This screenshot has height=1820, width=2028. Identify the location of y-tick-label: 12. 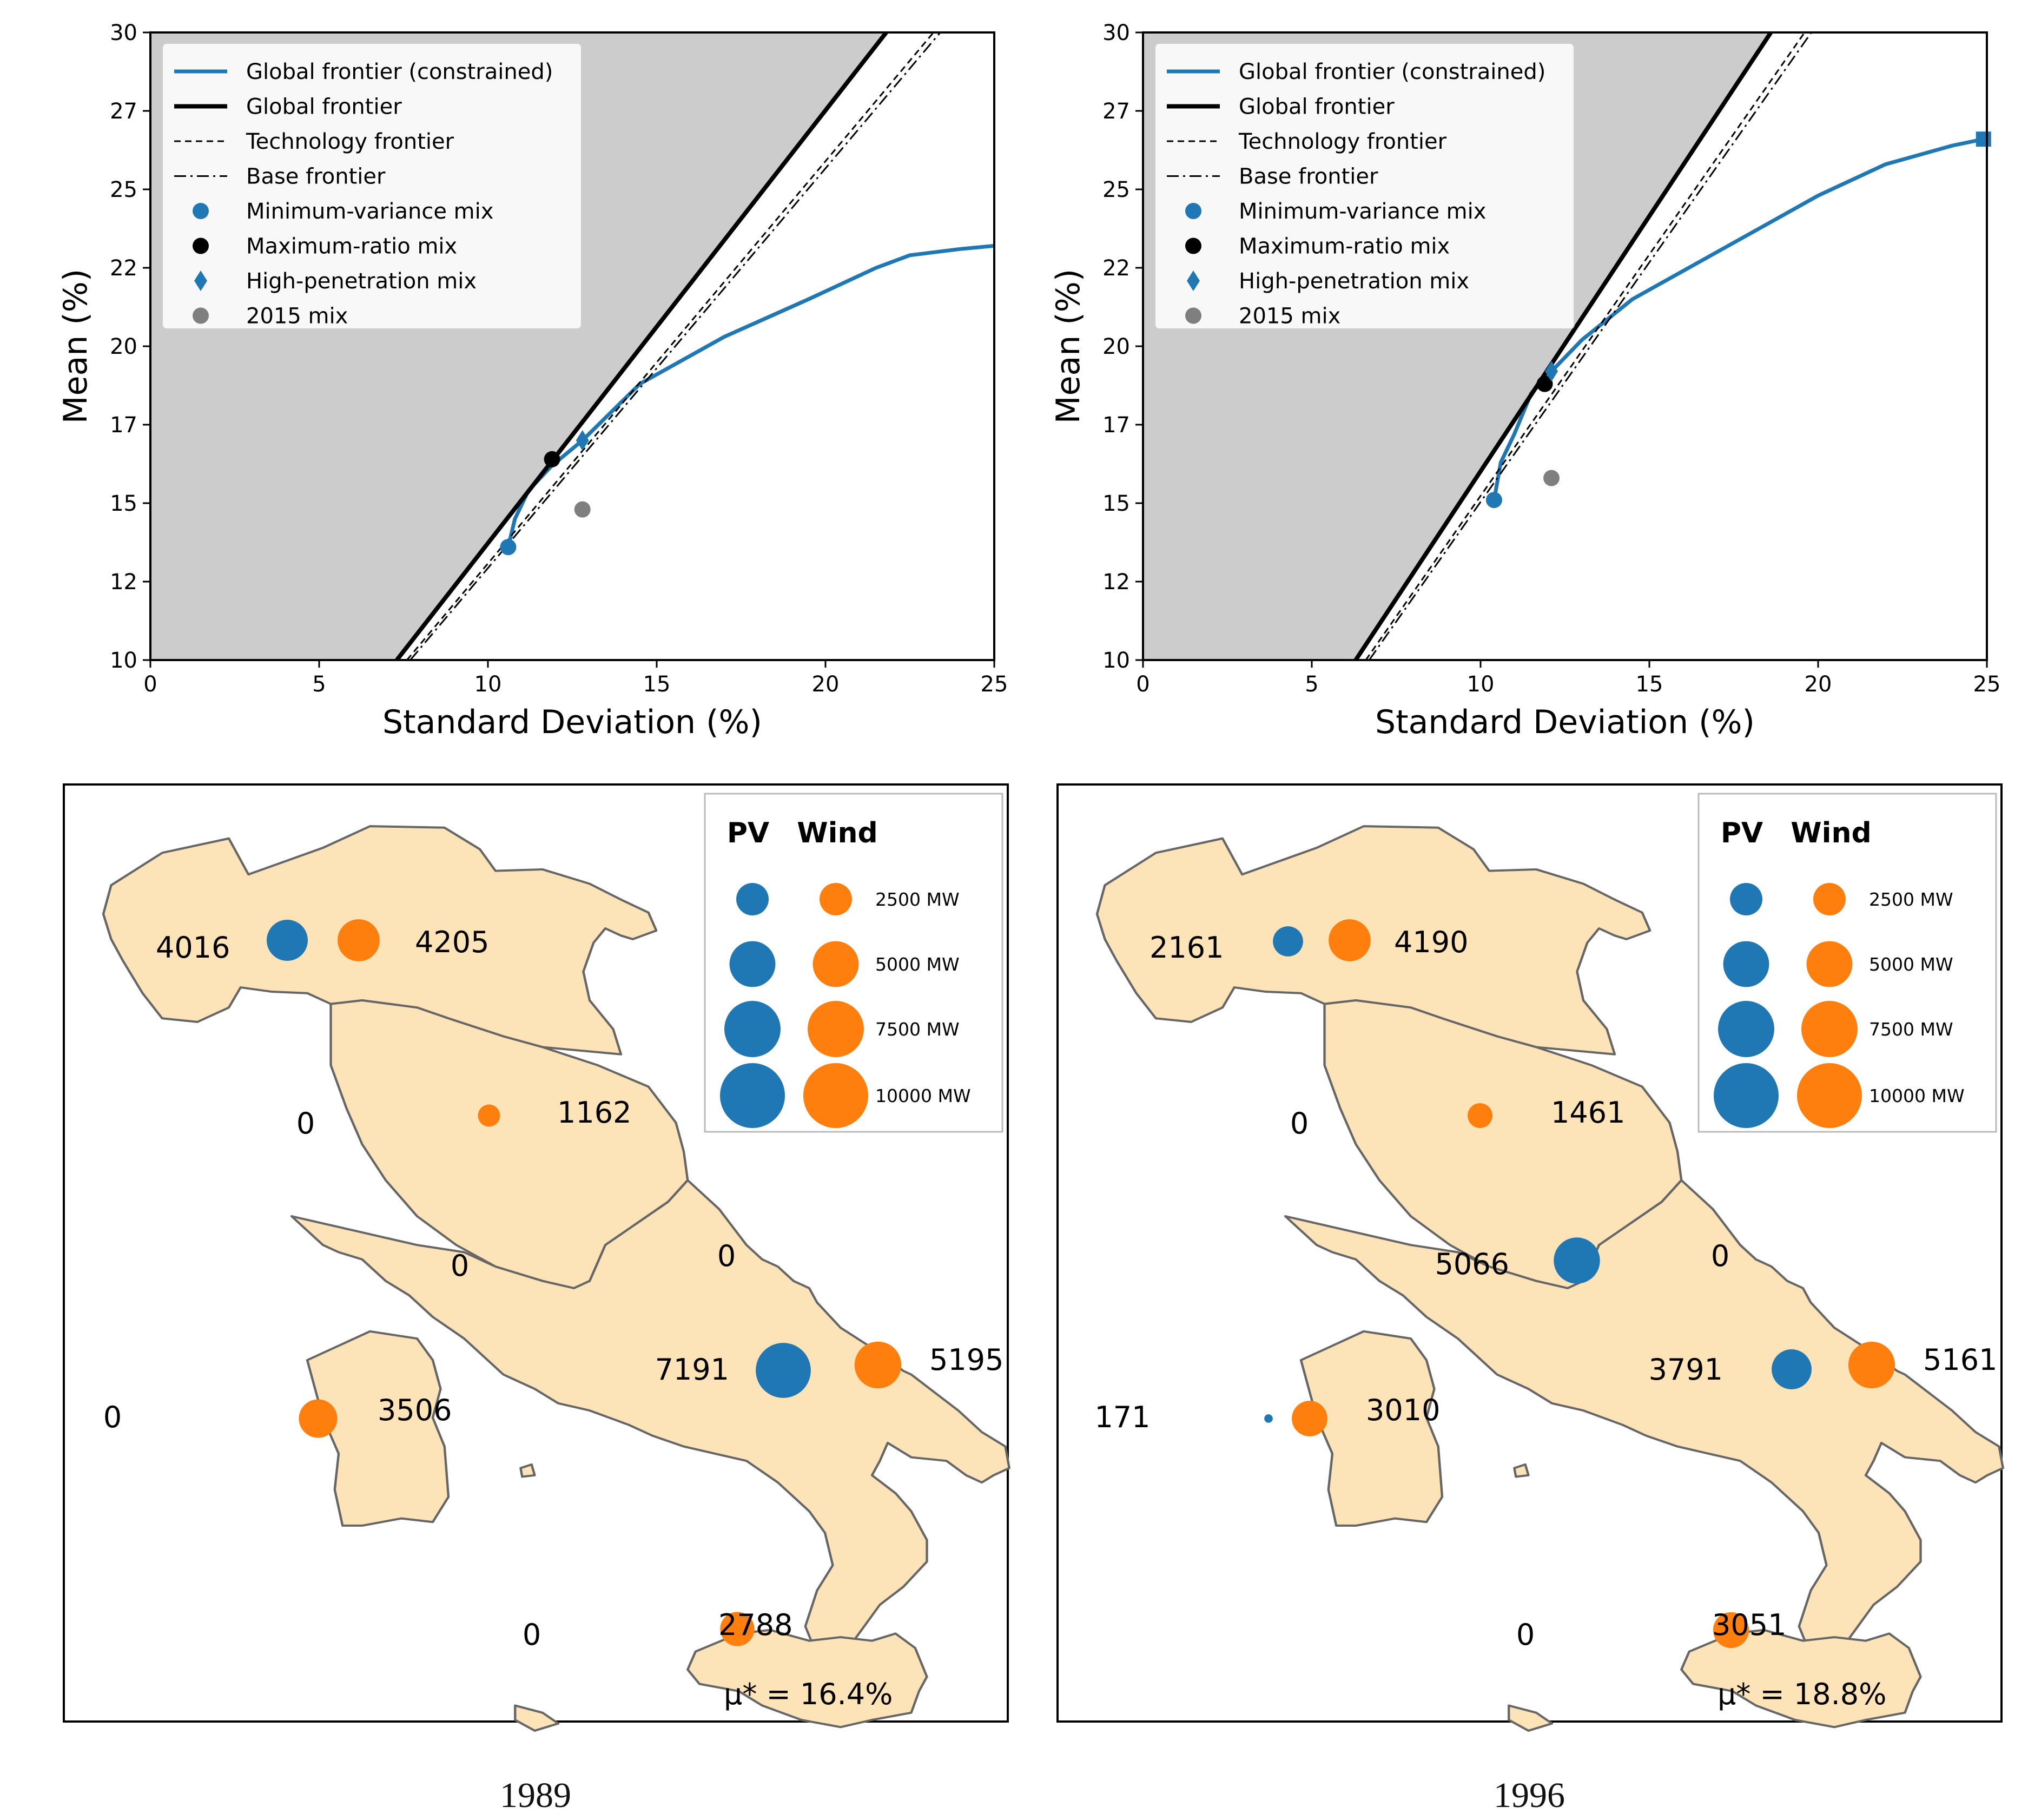
(1116, 582).